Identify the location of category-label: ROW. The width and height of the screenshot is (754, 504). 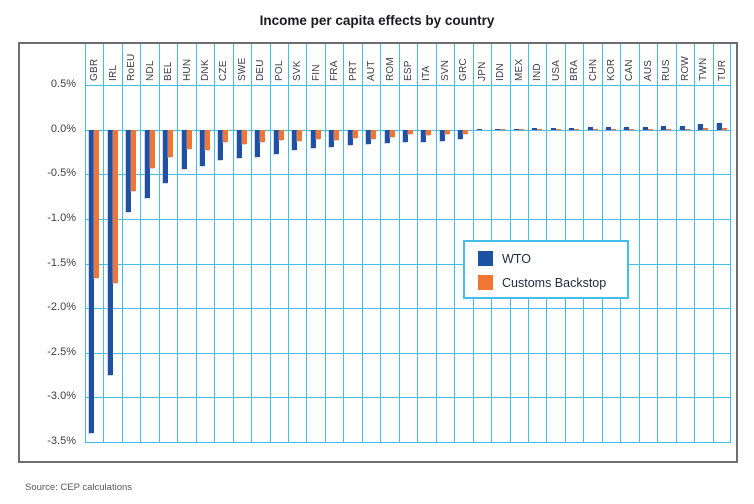
(685, 68).